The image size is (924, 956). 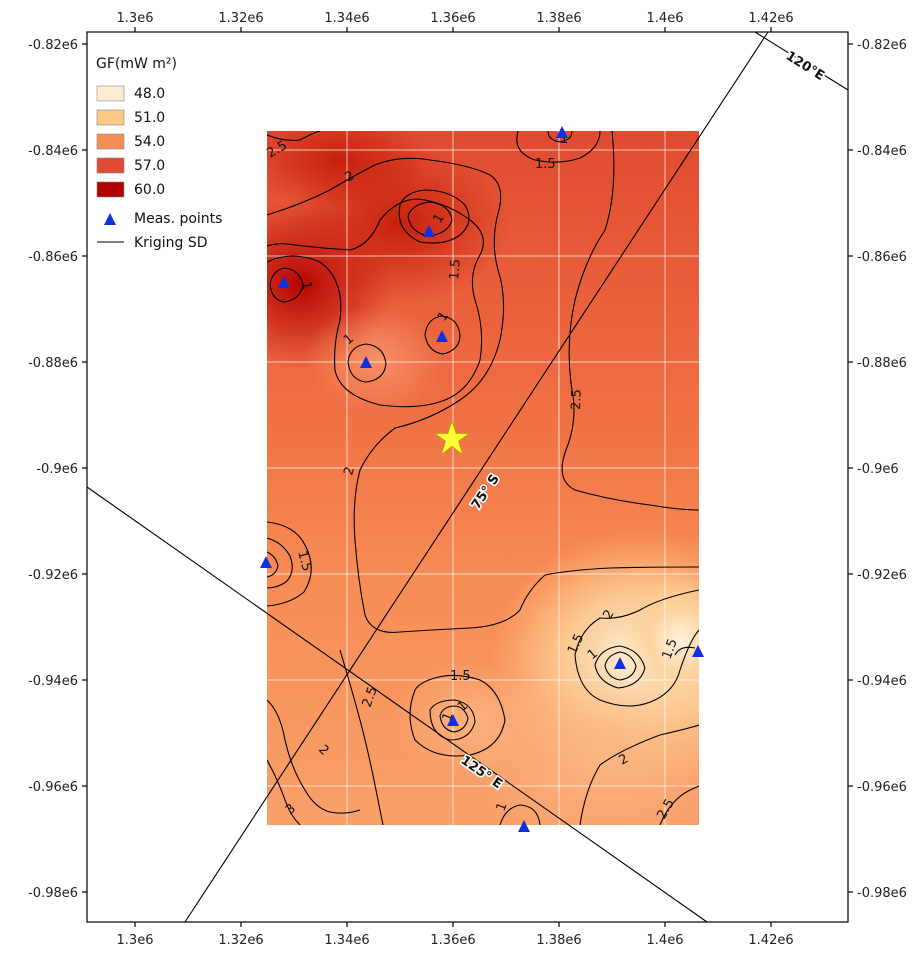 What do you see at coordinates (110, 219) in the screenshot?
I see `legend-point-marker` at bounding box center [110, 219].